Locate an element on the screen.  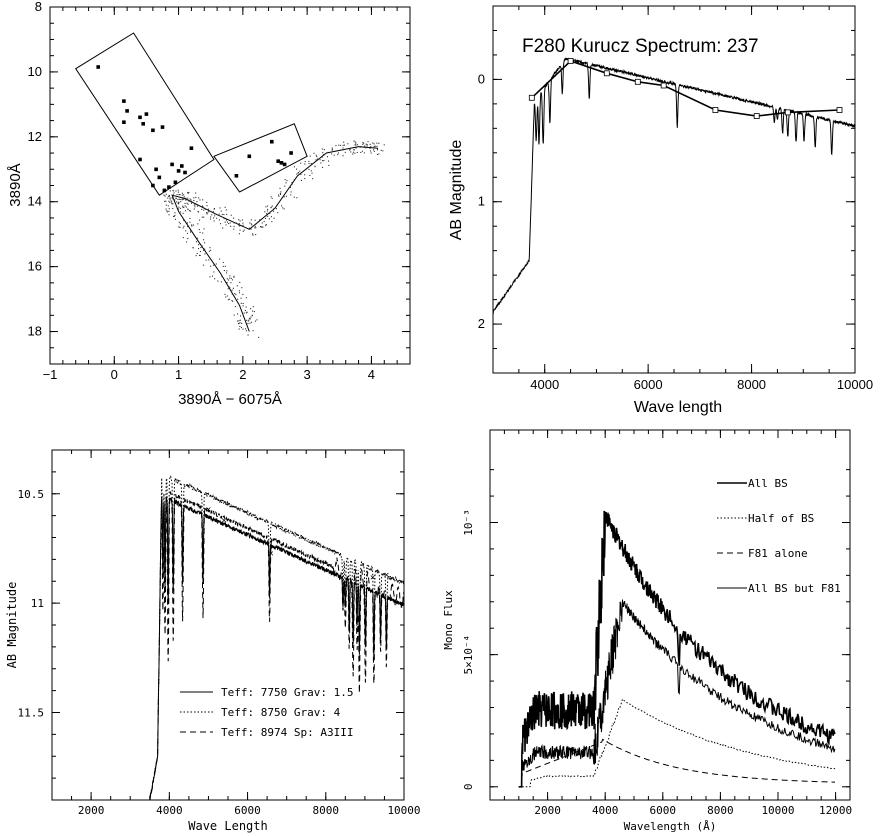
models-y-tick-label: 10.5 is located at coordinates (31, 494).